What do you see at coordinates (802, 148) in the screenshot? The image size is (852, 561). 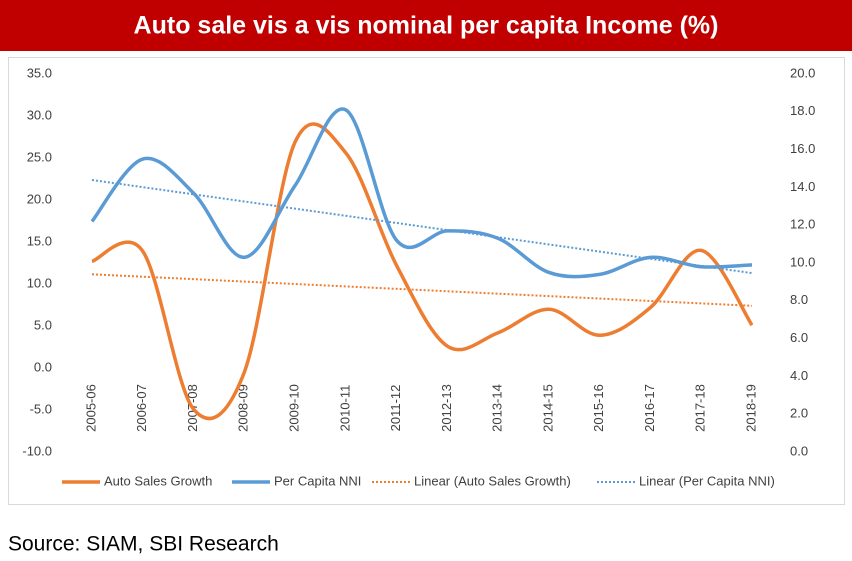 I see `y2-tick-label: 16.0` at bounding box center [802, 148].